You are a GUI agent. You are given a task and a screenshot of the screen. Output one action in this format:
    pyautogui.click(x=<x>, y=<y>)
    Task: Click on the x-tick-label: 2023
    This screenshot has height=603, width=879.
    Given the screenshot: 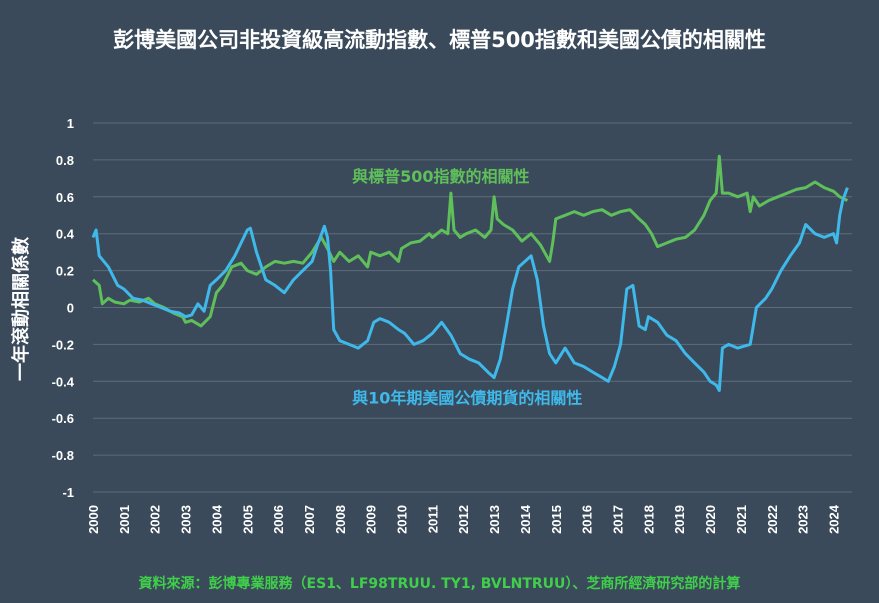 What is the action you would take?
    pyautogui.click(x=803, y=519)
    